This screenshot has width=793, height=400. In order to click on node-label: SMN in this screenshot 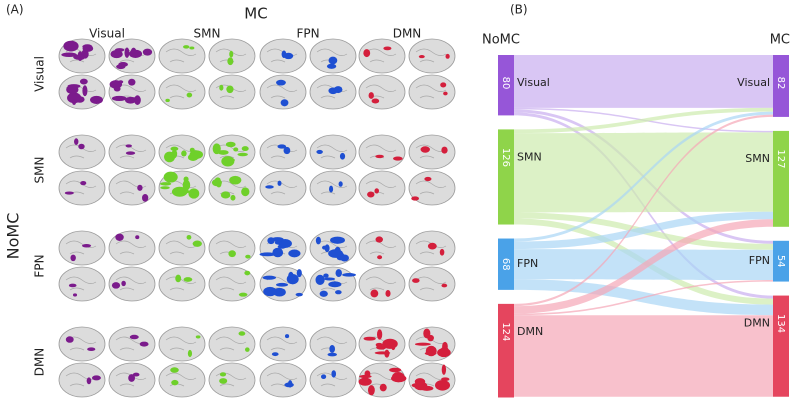, I will do `click(757, 158)`.